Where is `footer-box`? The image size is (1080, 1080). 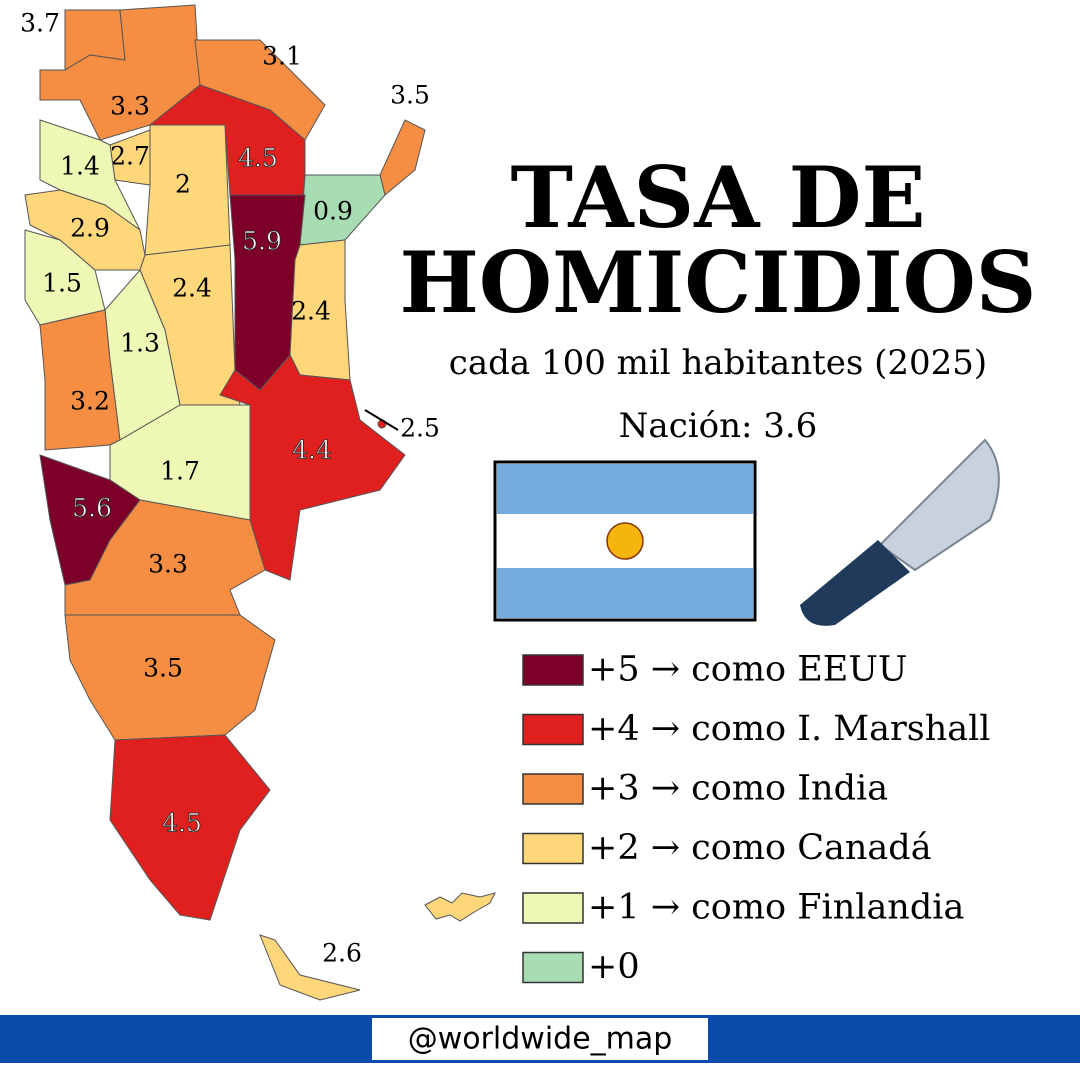
footer-box is located at coordinates (540, 1039).